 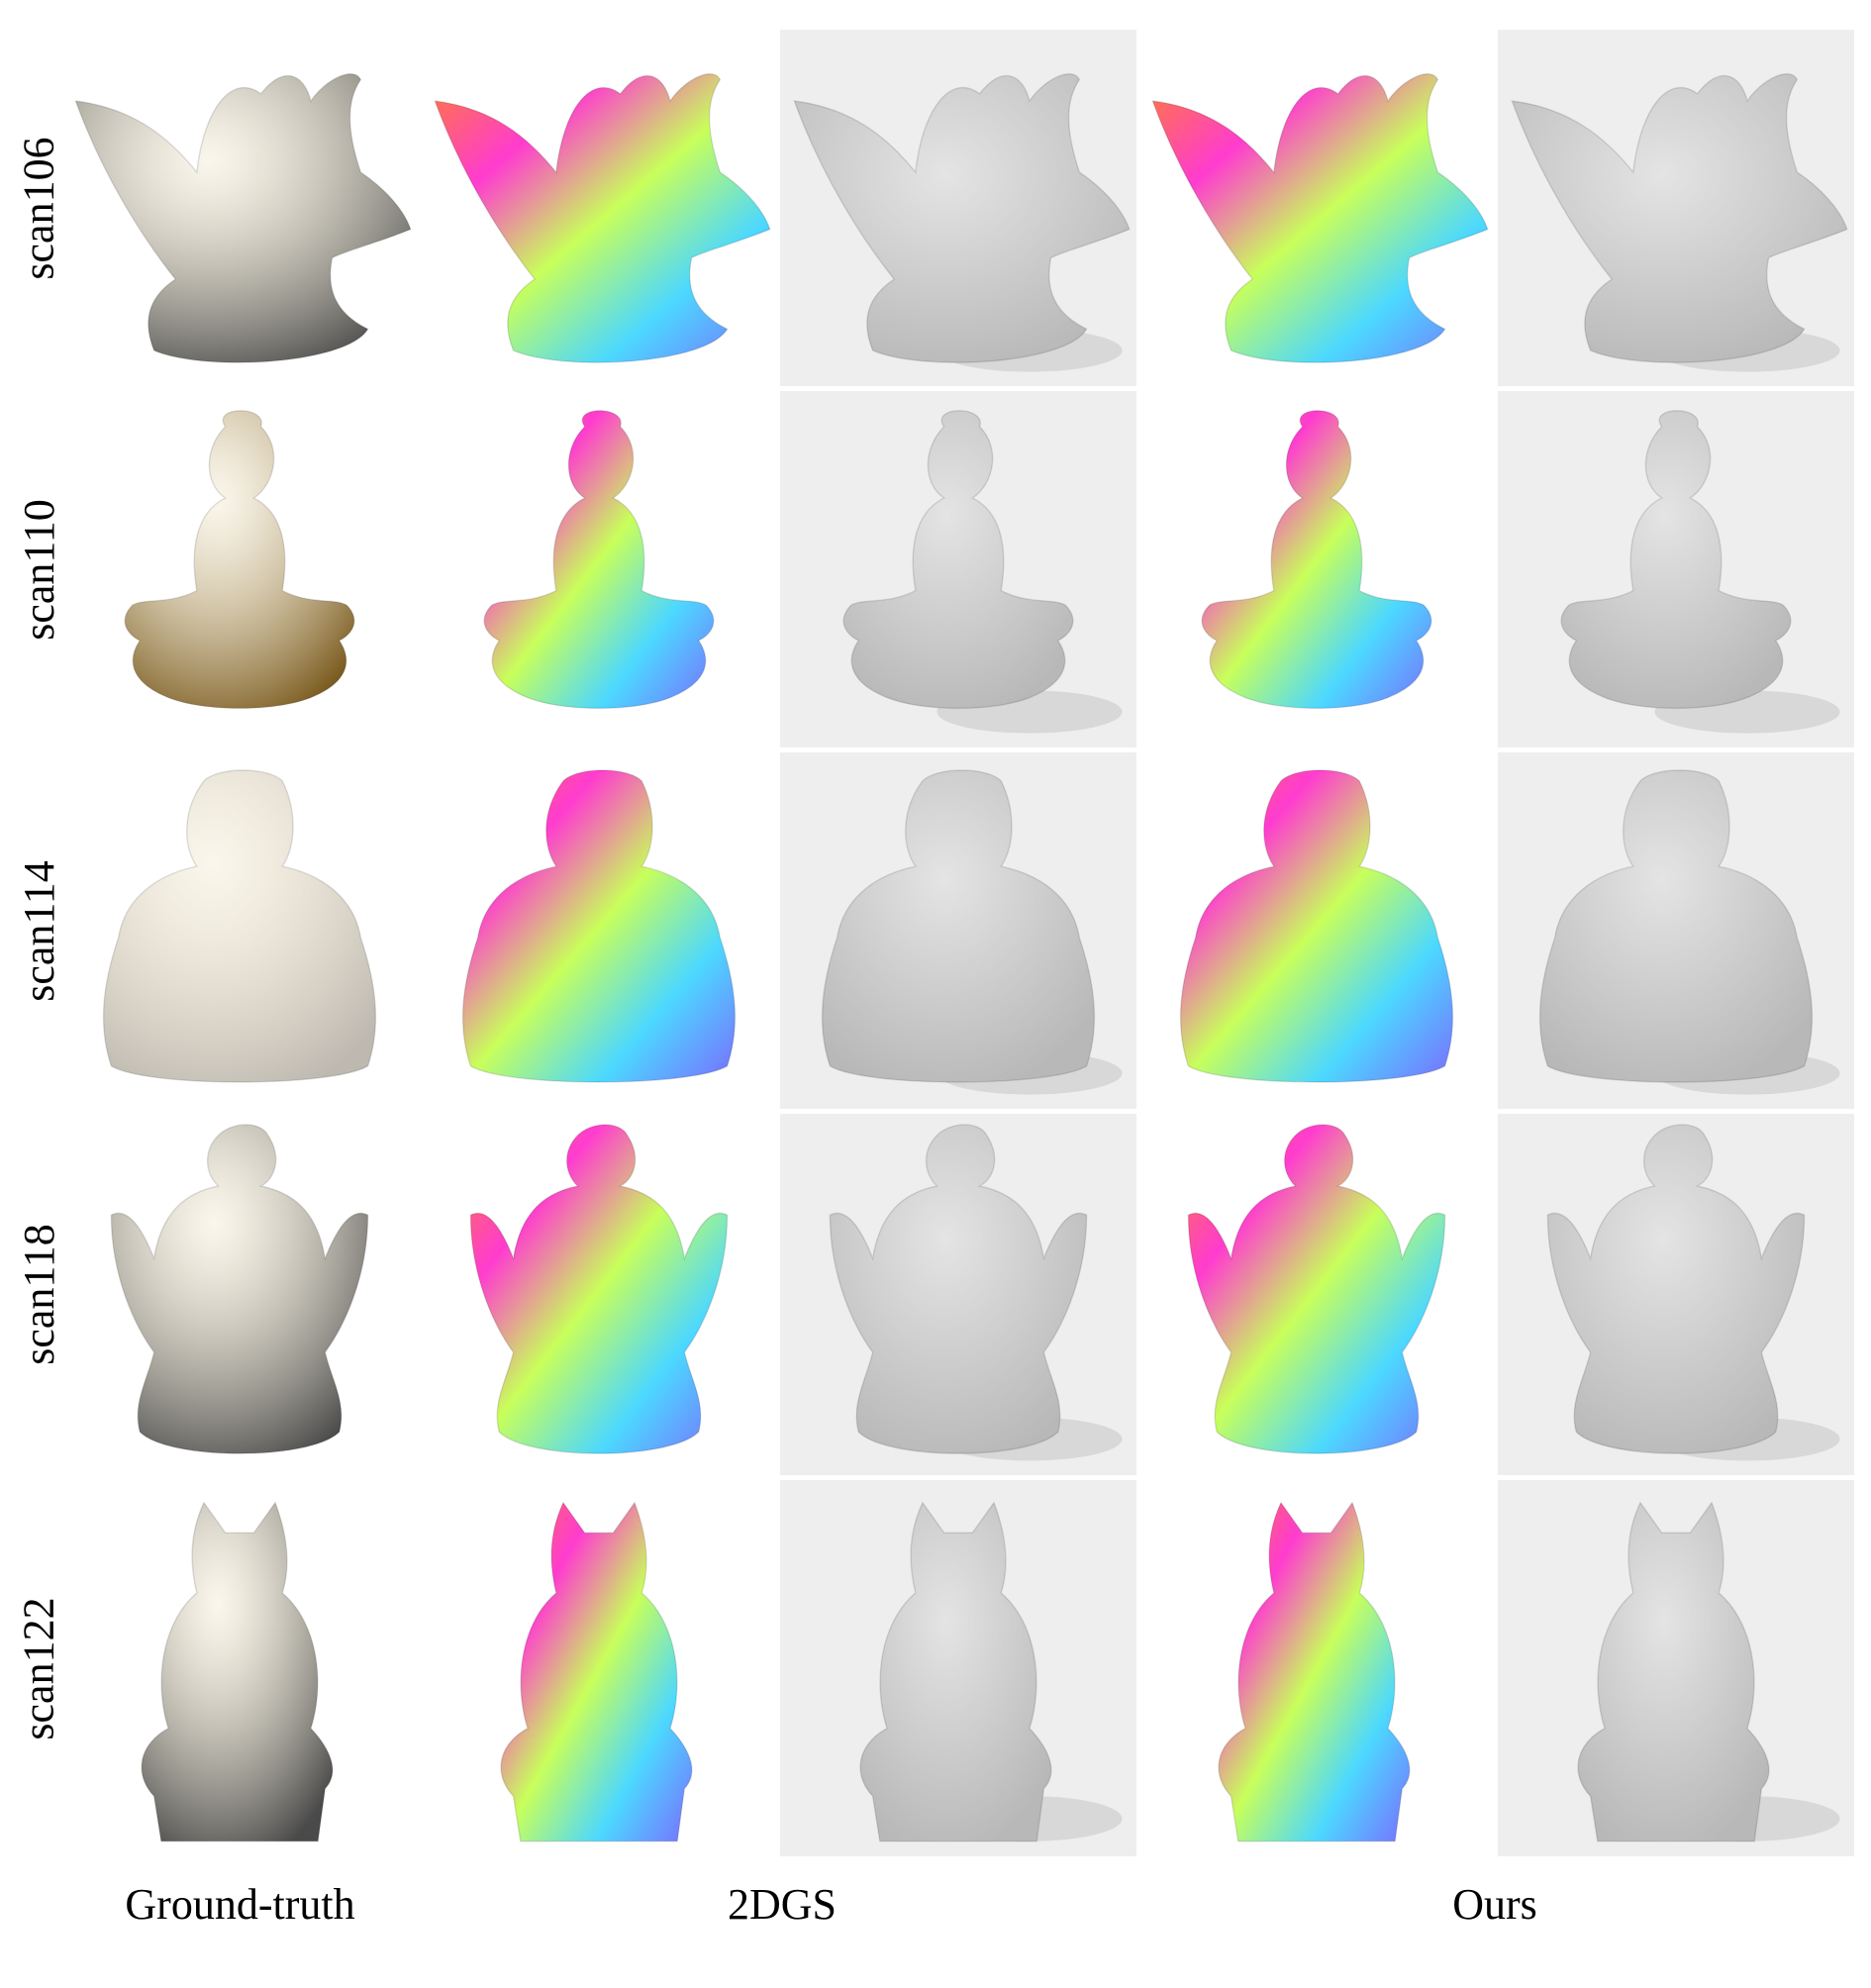 I want to click on row-label-scan106: scan106, so click(x=38, y=208).